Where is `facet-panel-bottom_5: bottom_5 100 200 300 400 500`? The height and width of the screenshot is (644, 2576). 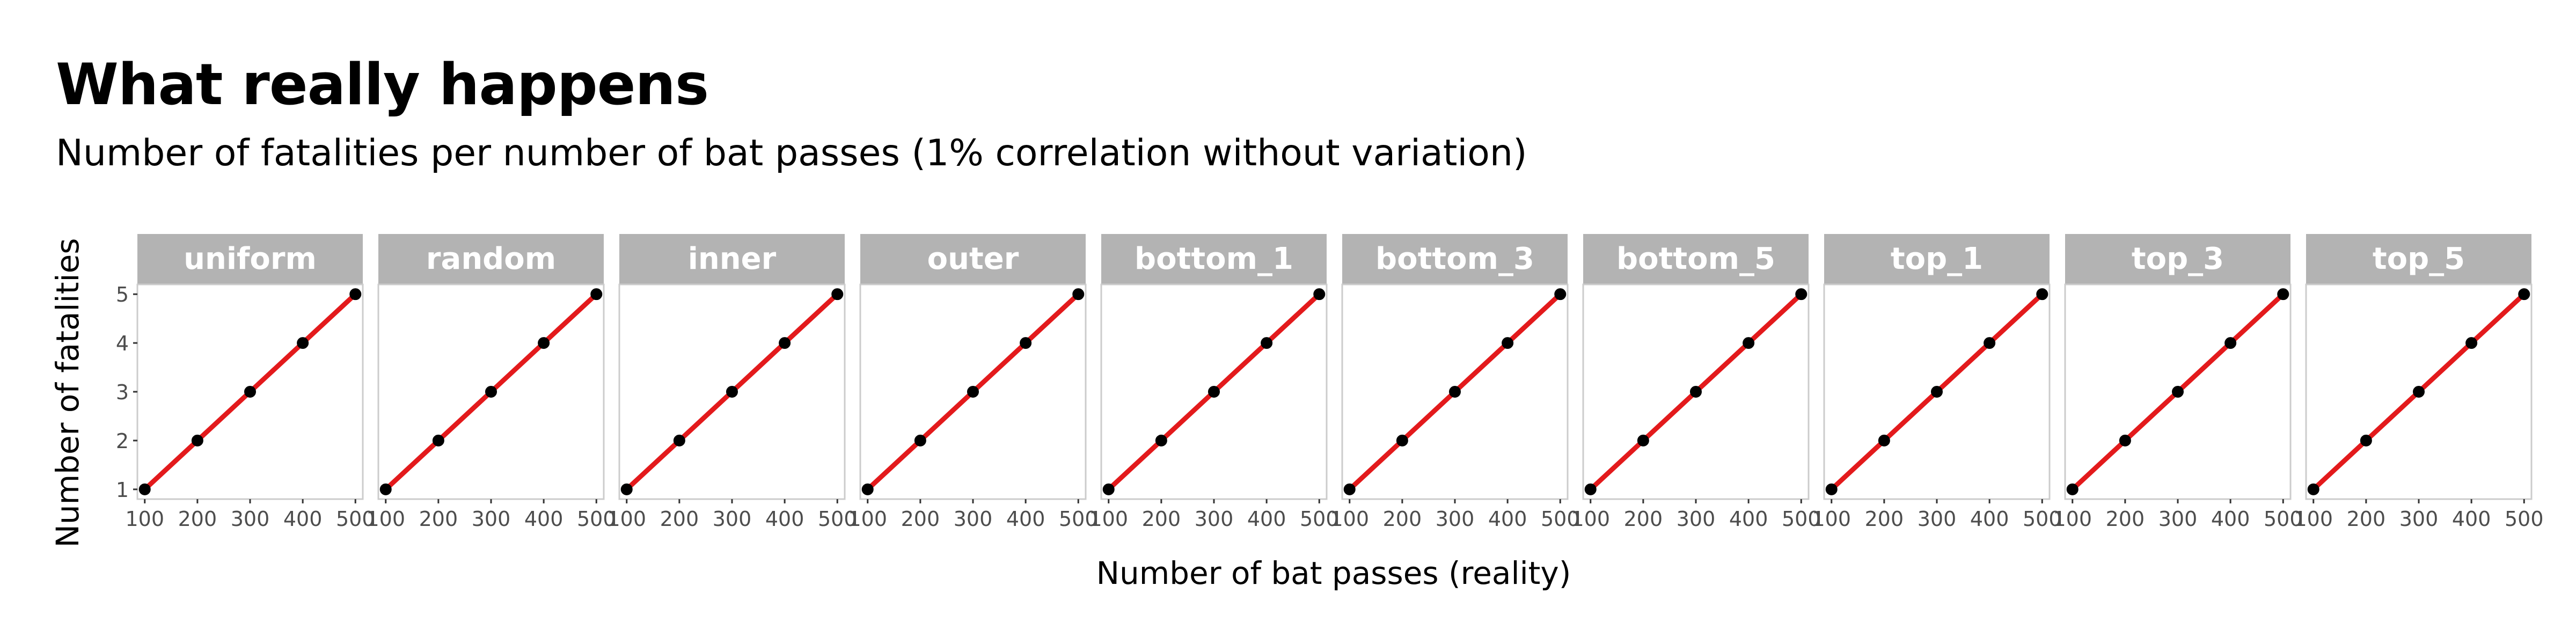
facet-panel-bottom_5: bottom_5 100 200 300 400 500 is located at coordinates (1696, 382).